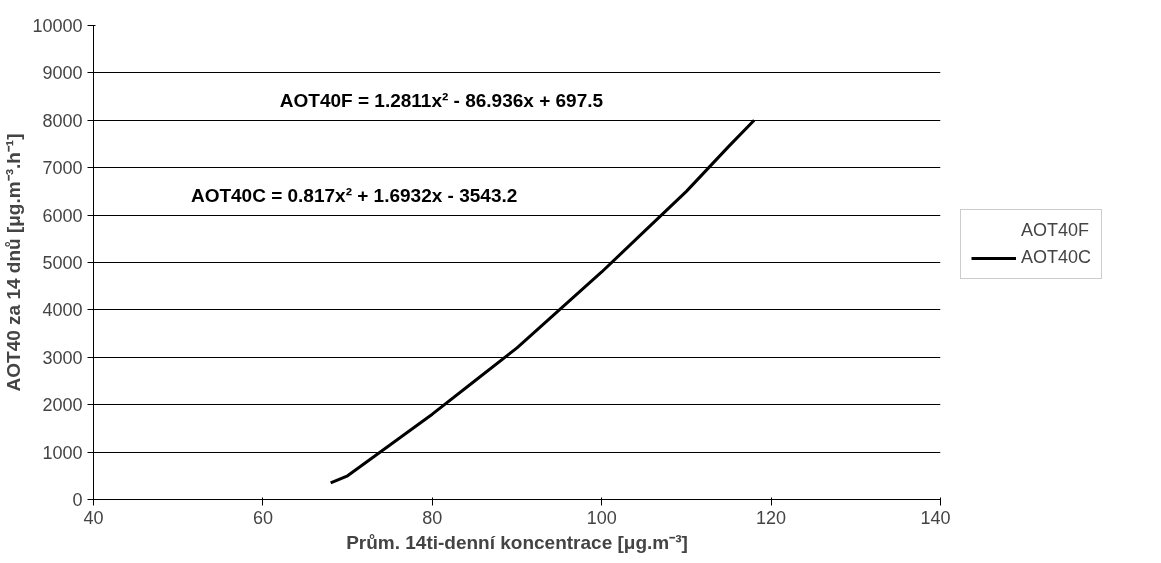 This screenshot has width=1161, height=563. Describe the element at coordinates (62, 357) in the screenshot. I see `y-tick-label: 3000` at that location.